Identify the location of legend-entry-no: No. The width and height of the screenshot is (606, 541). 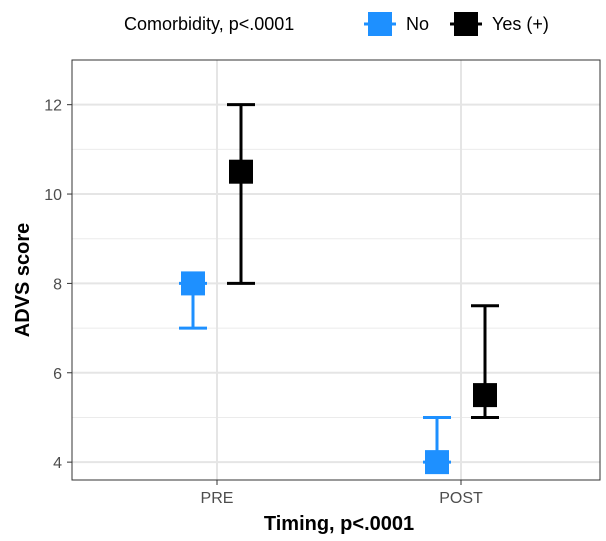
(396, 24).